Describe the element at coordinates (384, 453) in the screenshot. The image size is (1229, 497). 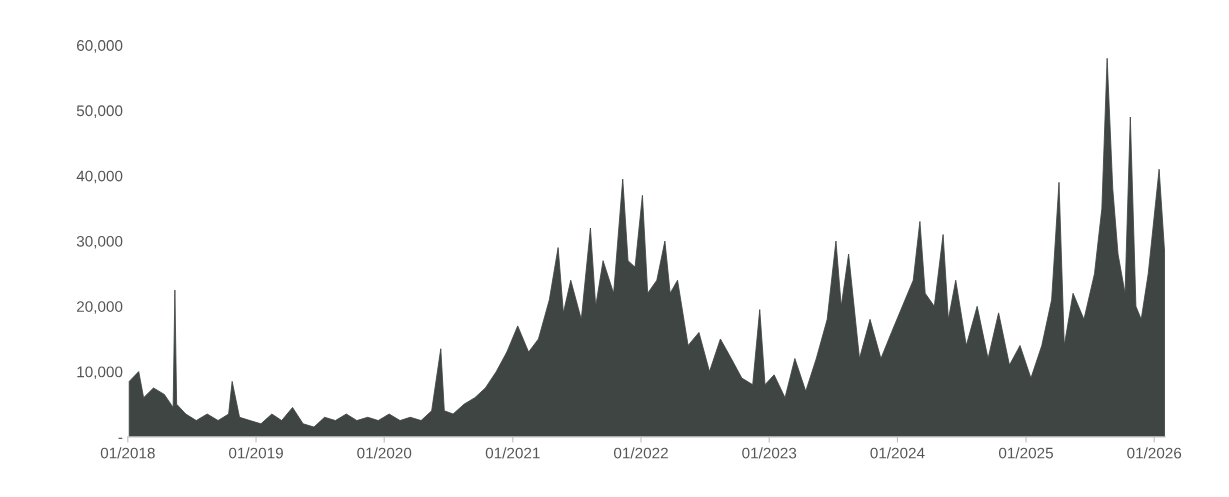
I see `x-tick-label: 01/2020` at that location.